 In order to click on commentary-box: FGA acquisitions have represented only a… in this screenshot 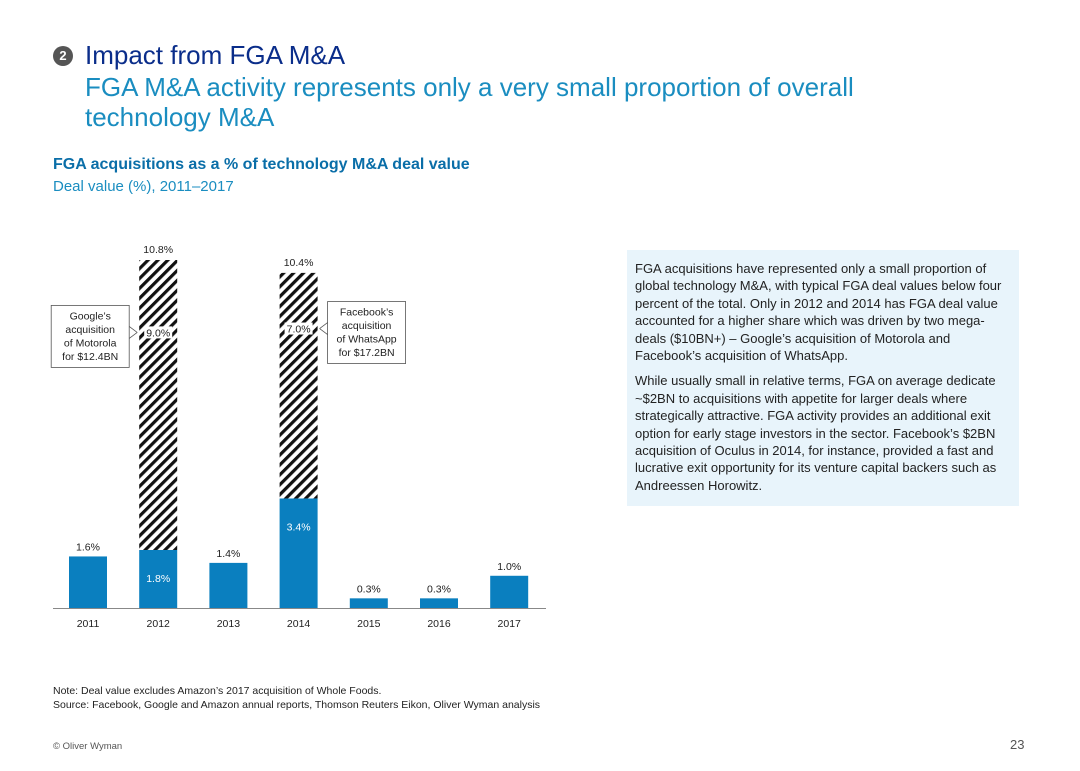, I will do `click(823, 378)`.